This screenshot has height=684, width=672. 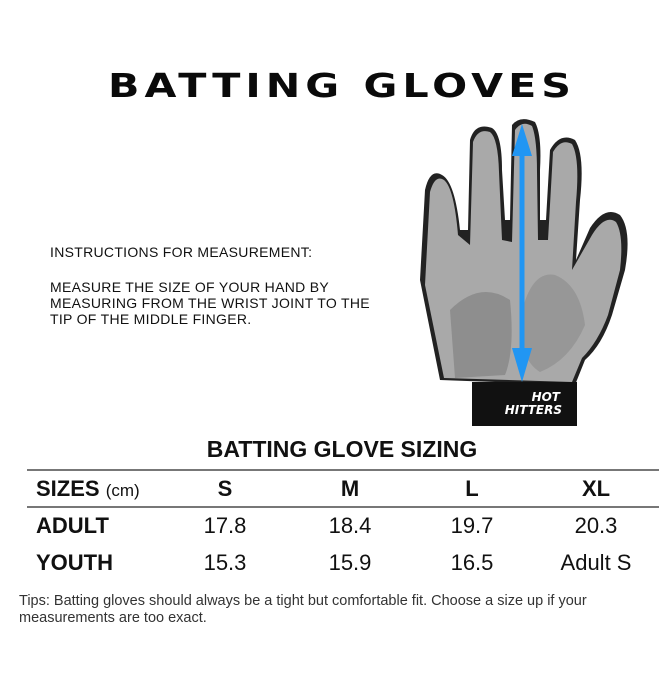 What do you see at coordinates (343, 470) in the screenshot?
I see `table-top-divider` at bounding box center [343, 470].